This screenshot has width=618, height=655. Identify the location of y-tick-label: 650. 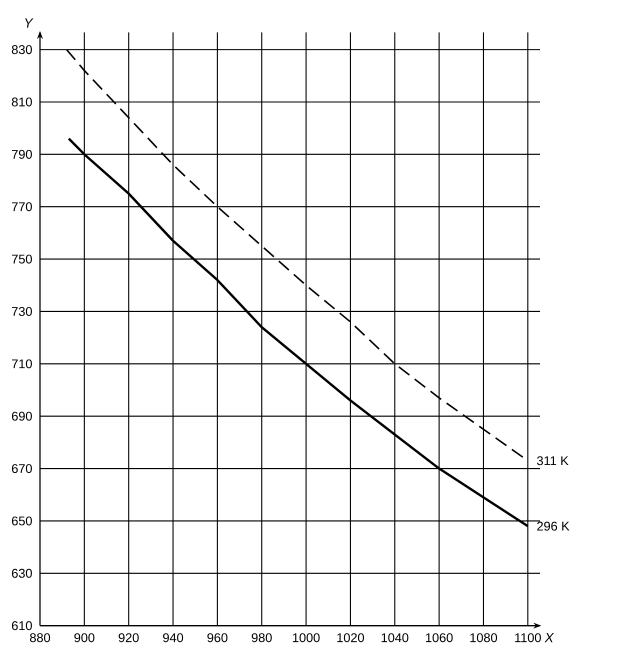
(22, 521).